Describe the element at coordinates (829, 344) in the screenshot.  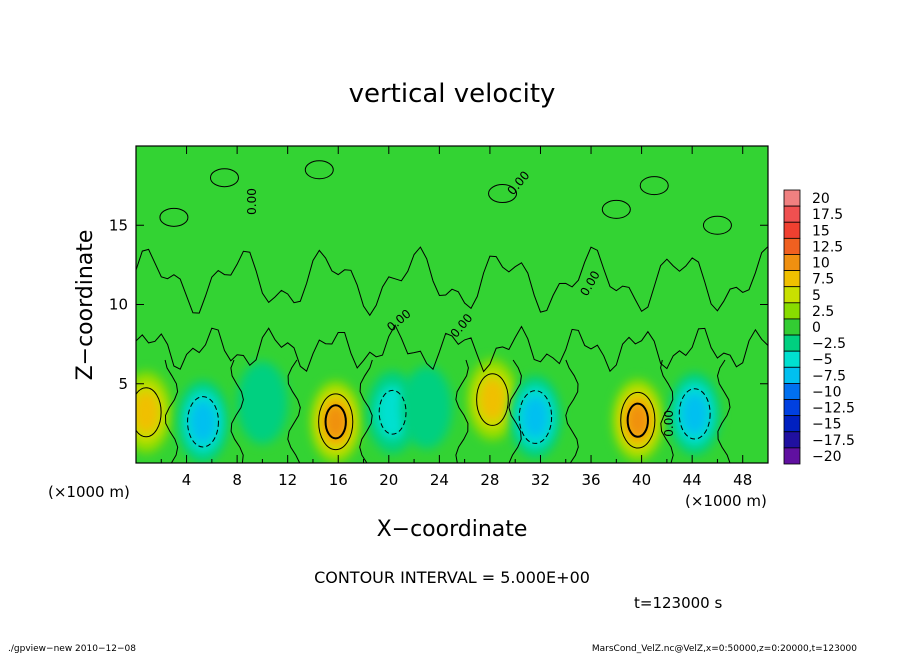
I see `colorbar-label-9: −2.5` at that location.